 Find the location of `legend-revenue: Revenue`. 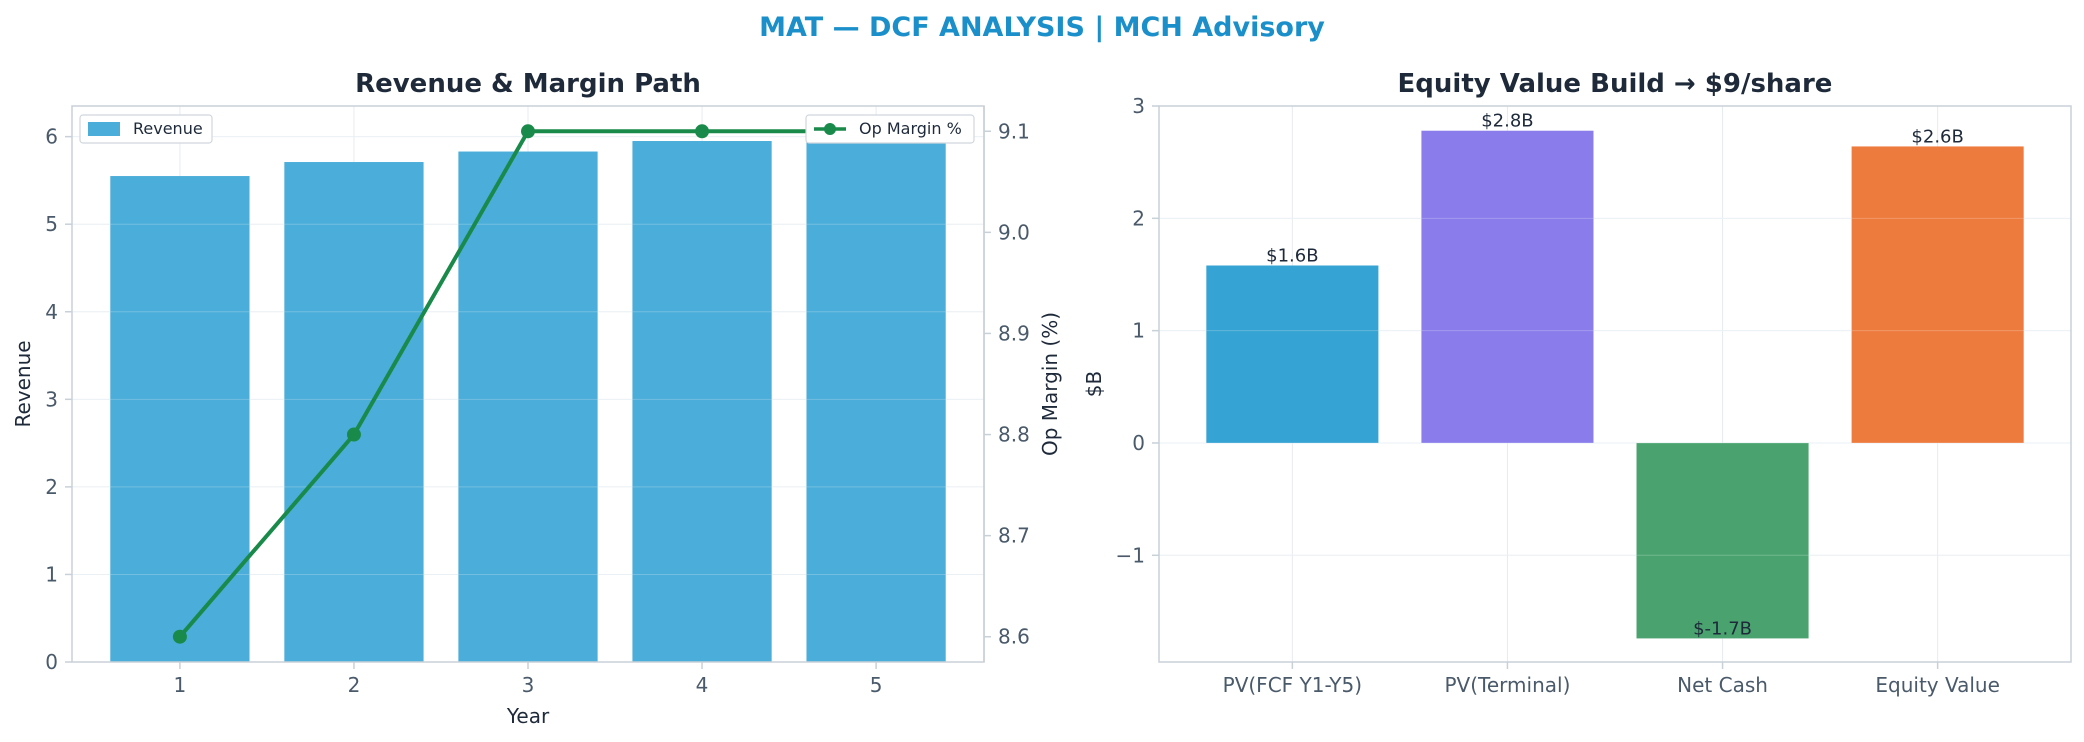

legend-revenue: Revenue is located at coordinates (146, 129).